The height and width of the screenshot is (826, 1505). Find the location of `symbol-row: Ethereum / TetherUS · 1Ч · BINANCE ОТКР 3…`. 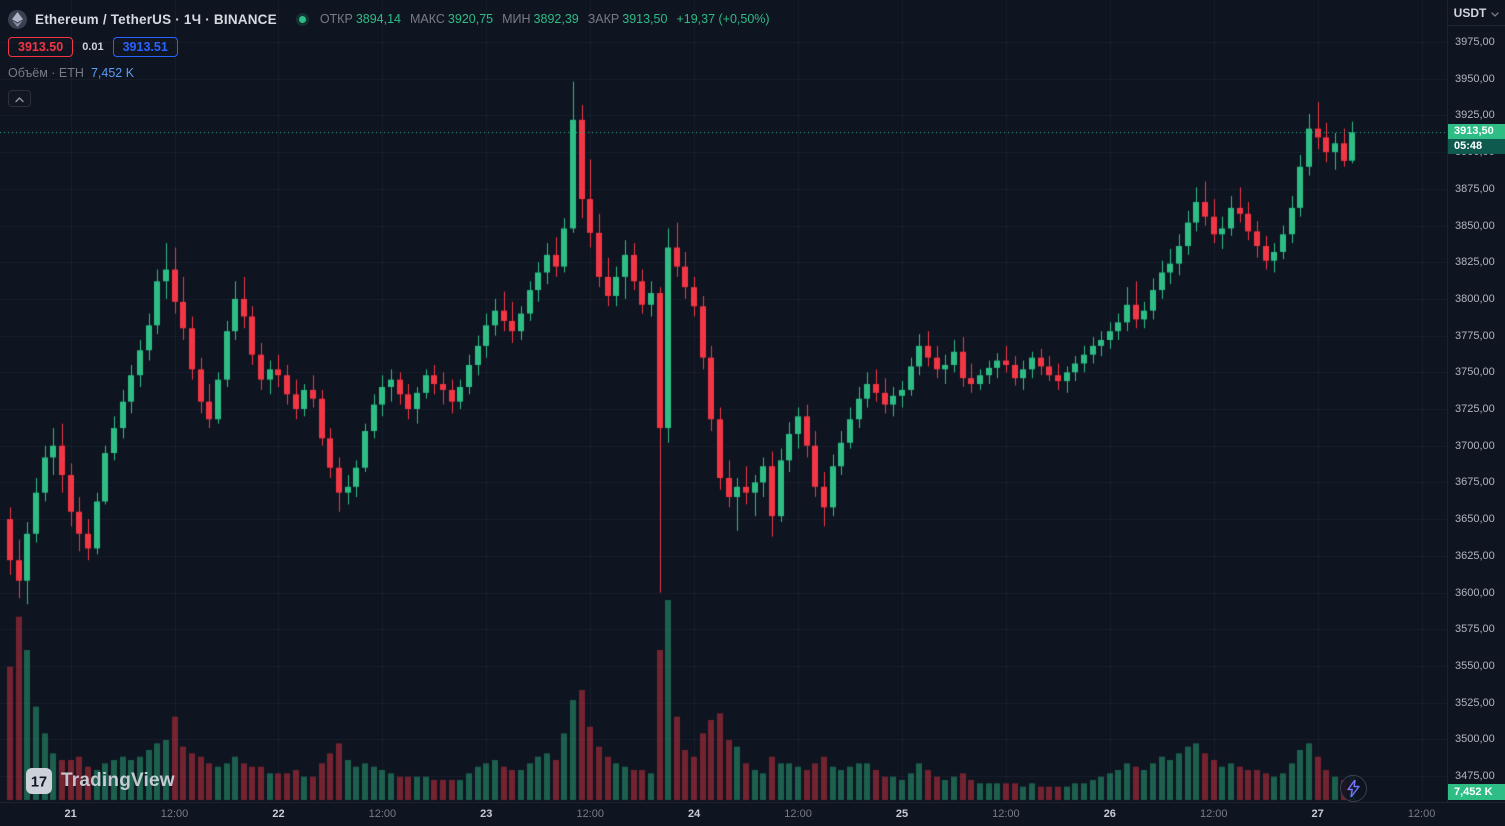

symbol-row: Ethereum / TetherUS · 1Ч · BINANCE ОТКР 3… is located at coordinates (389, 19).